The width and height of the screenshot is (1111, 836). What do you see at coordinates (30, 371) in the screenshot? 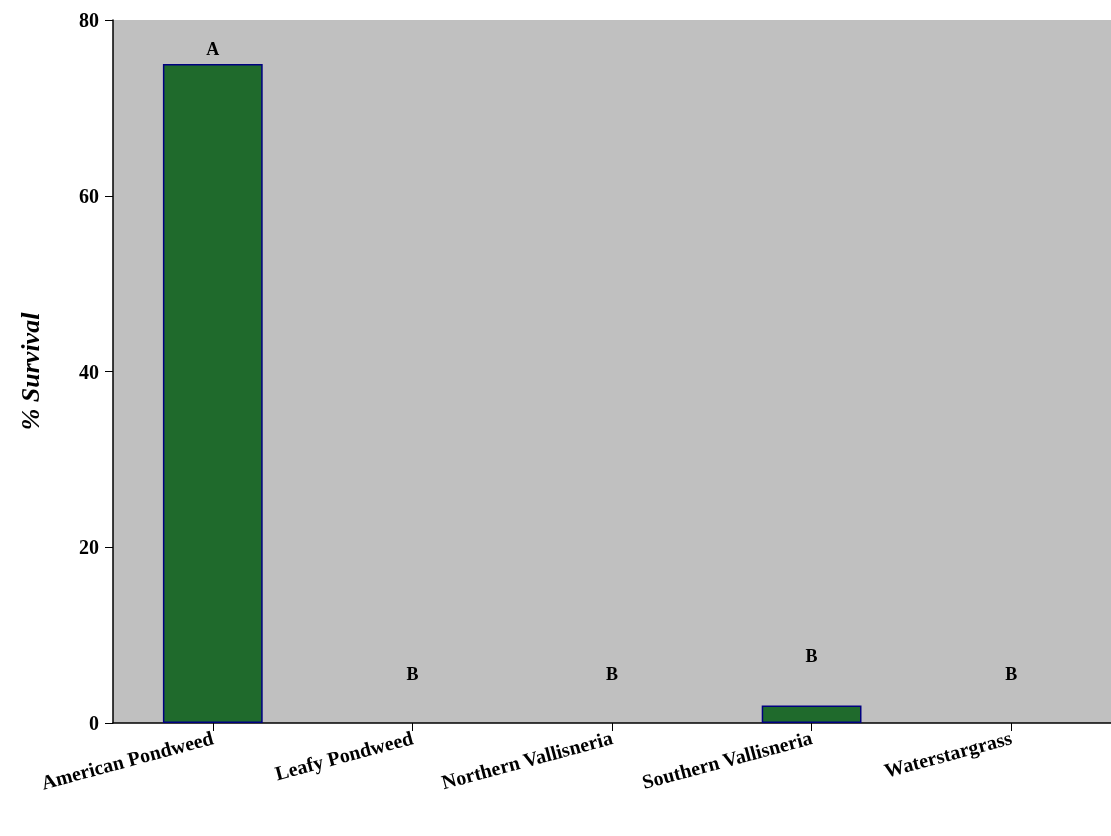
I see `y-axis-title: % Survival` at bounding box center [30, 371].